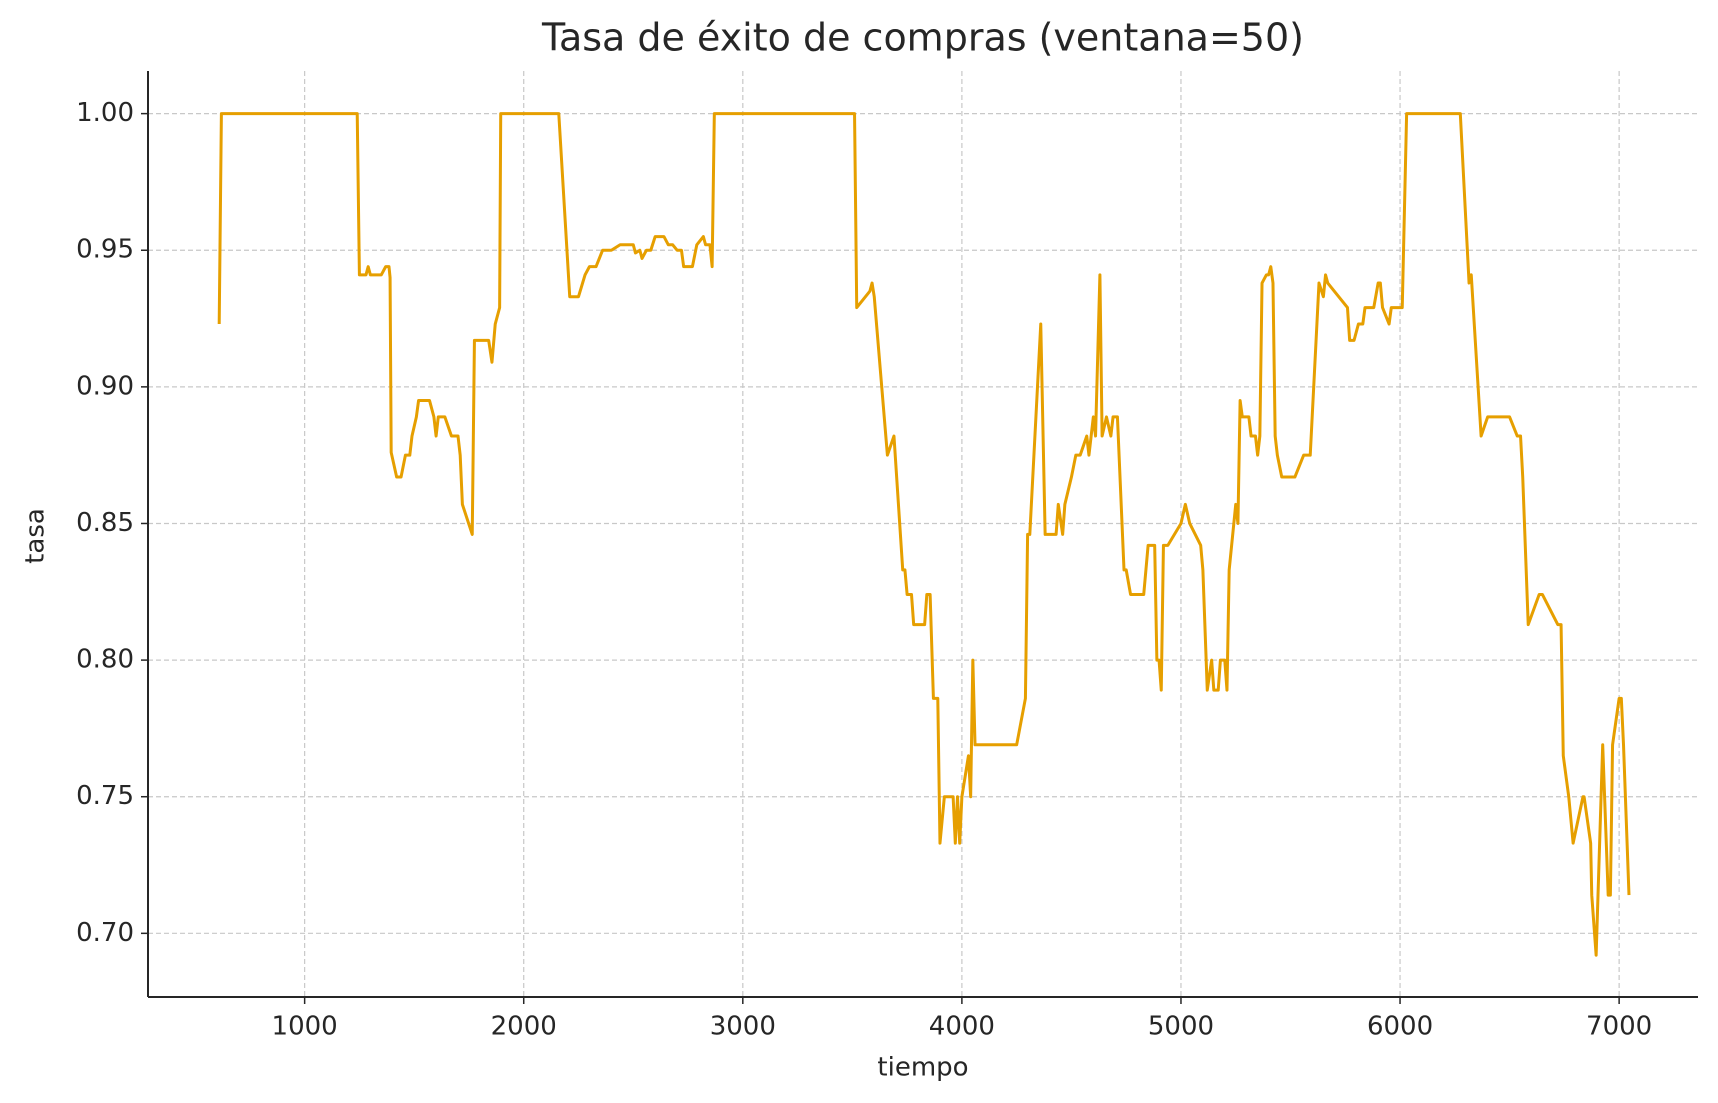  I want to click on x-tick-label: 5000, so click(1181, 1027).